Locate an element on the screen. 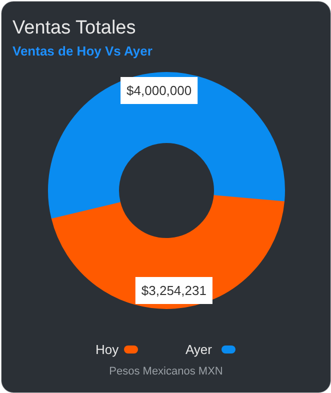 Image resolution: width=331 pixels, height=393 pixels. legend-label: Ayer is located at coordinates (199, 349).